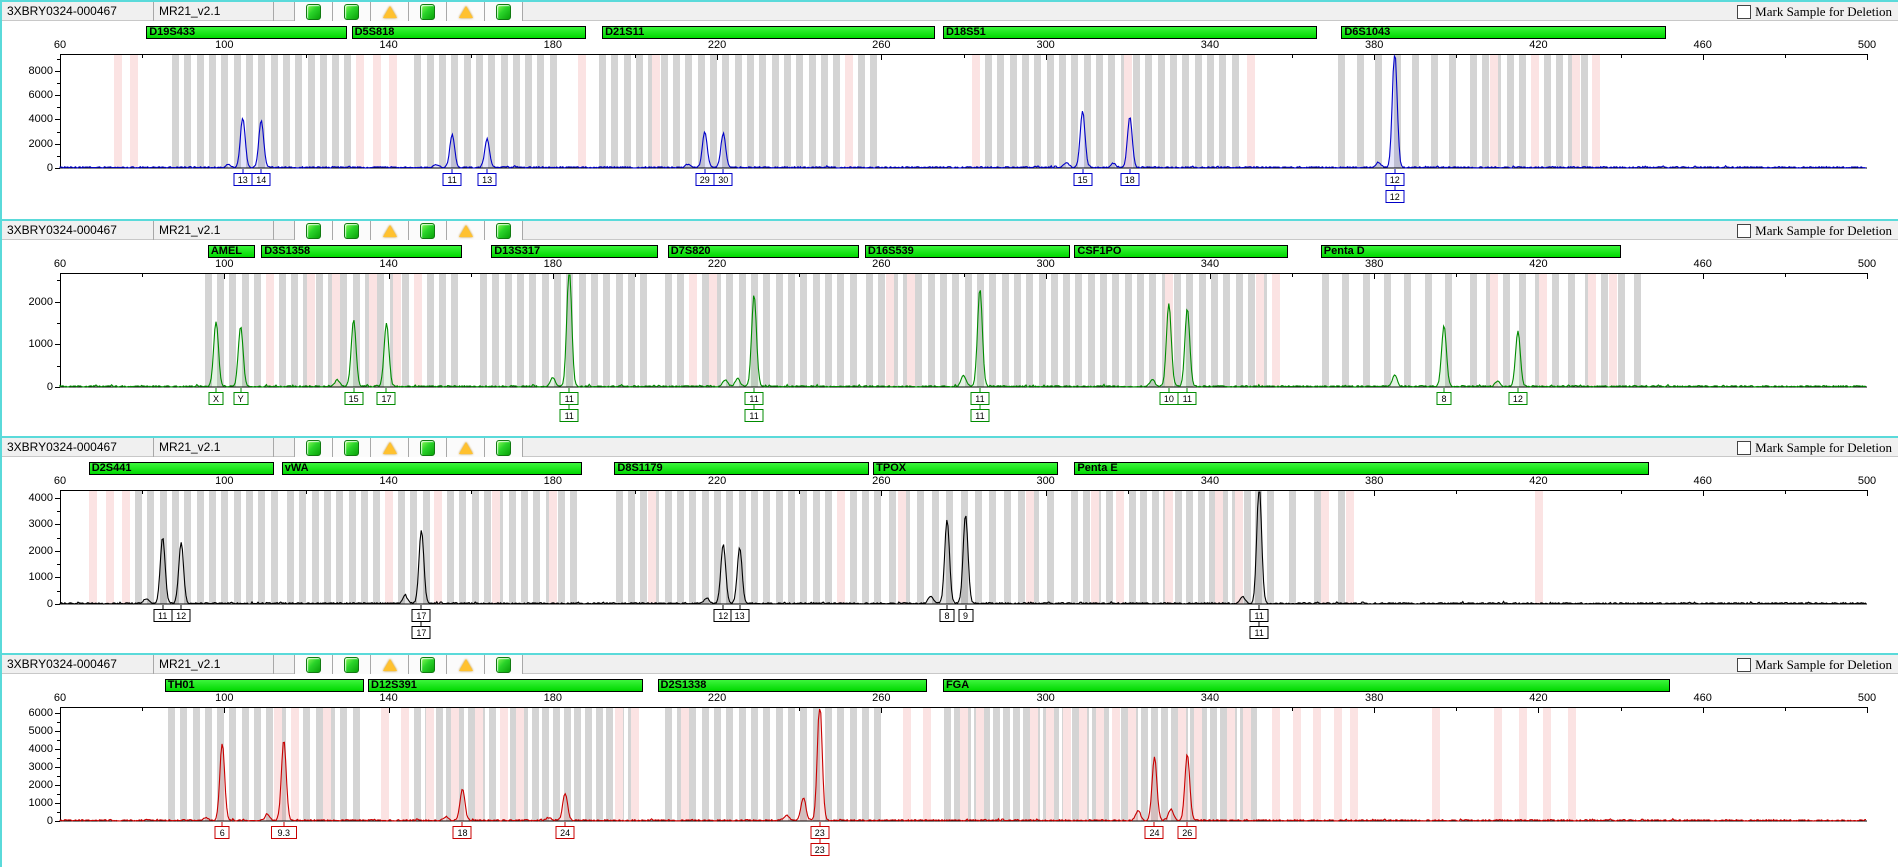  What do you see at coordinates (222, 832) in the screenshot?
I see `allele-label: 6` at bounding box center [222, 832].